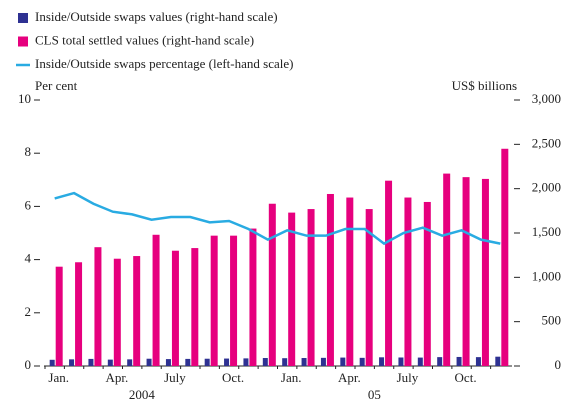  I want to click on year-label: 05, so click(374, 394).